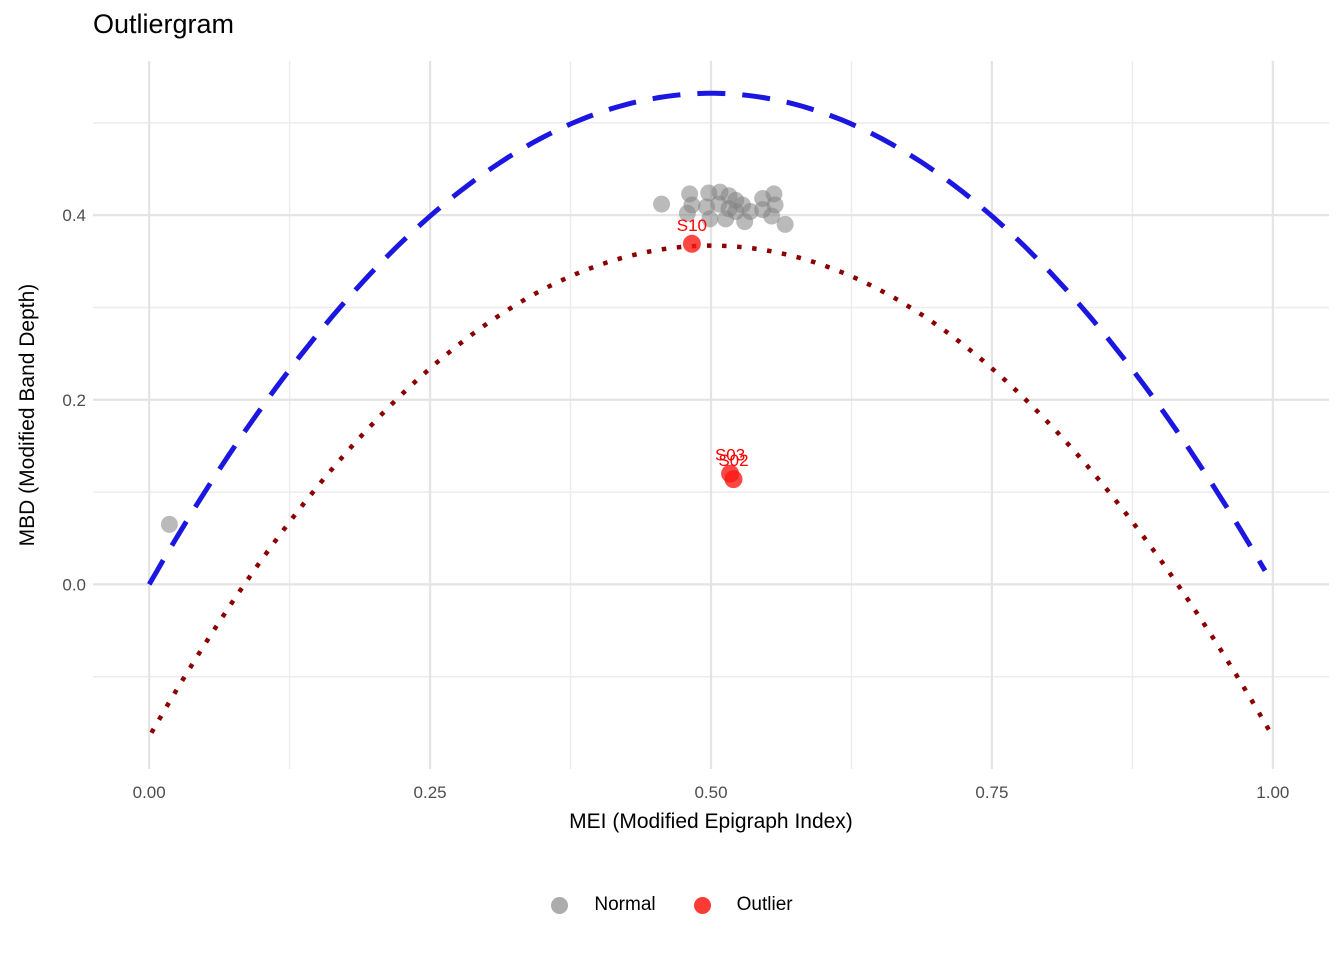 The image size is (1344, 960). I want to click on x-tick-label: 0.75, so click(991, 792).